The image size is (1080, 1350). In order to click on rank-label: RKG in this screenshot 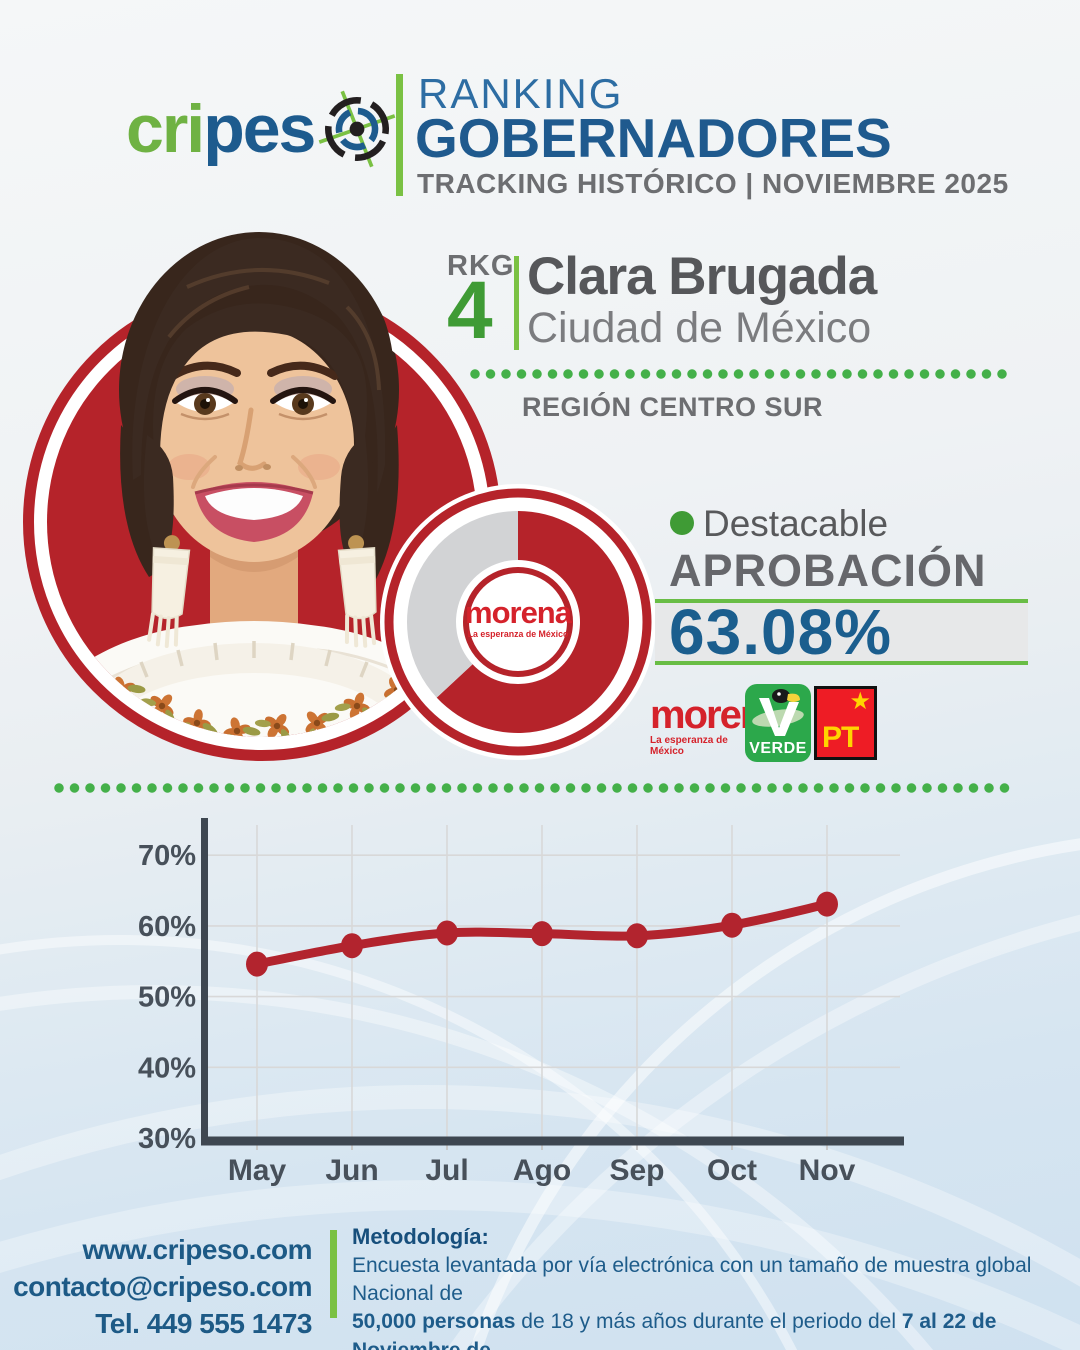, I will do `click(481, 266)`.